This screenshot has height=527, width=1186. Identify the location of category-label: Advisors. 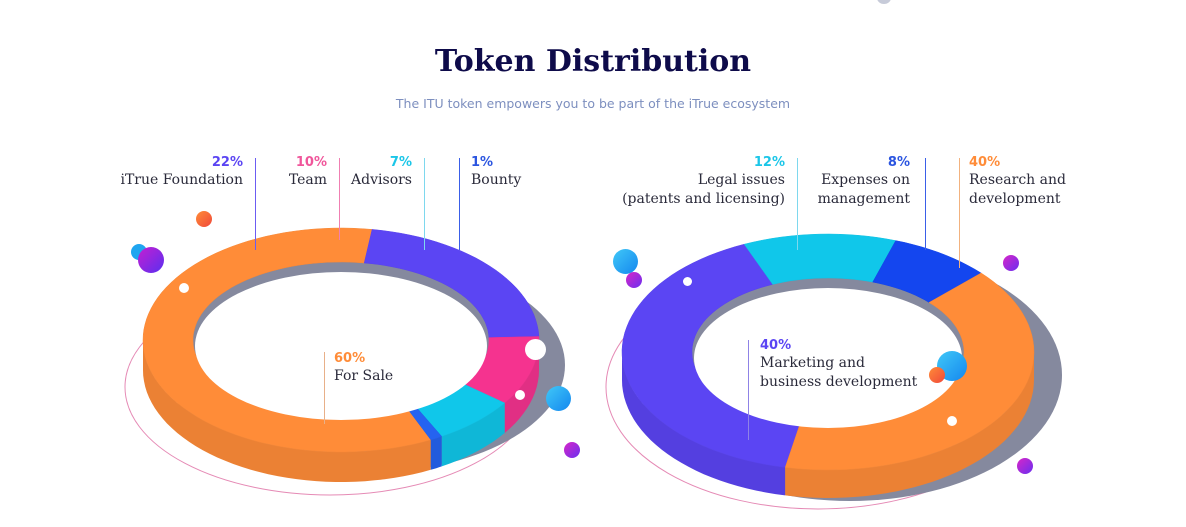
(381, 180).